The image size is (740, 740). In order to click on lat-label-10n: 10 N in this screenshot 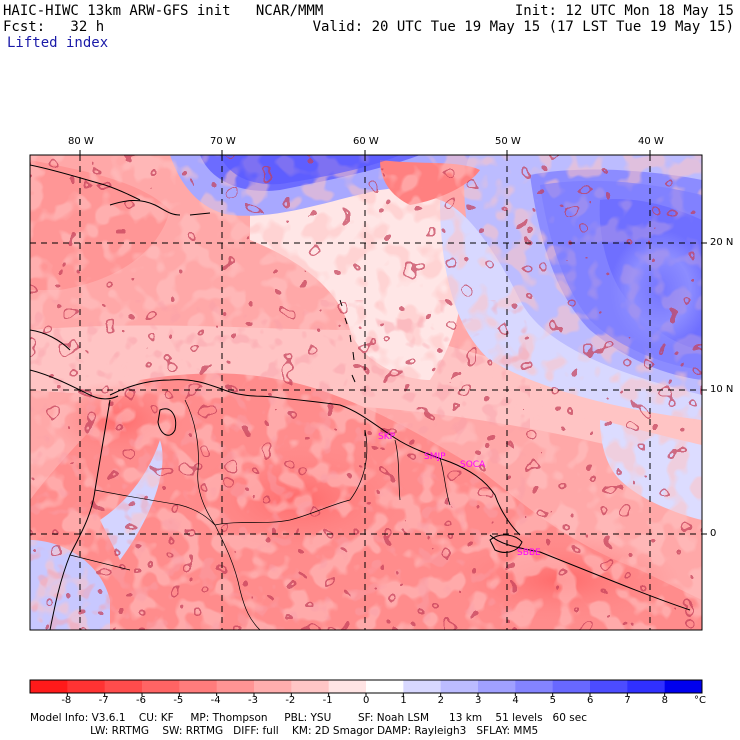, I will do `click(722, 389)`.